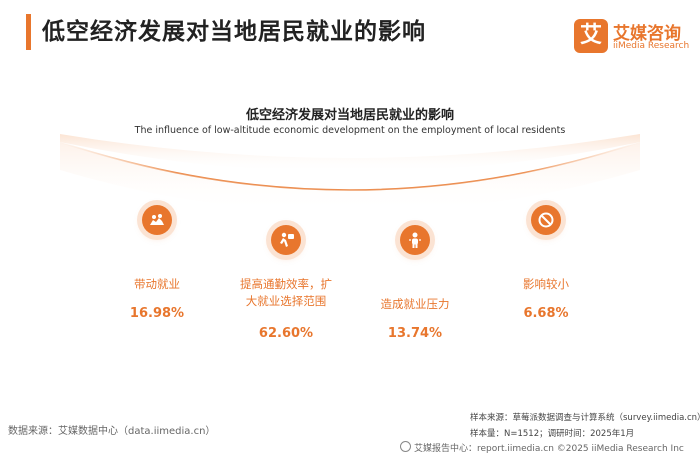  What do you see at coordinates (350, 173) in the screenshot?
I see `decorative-arc` at bounding box center [350, 173].